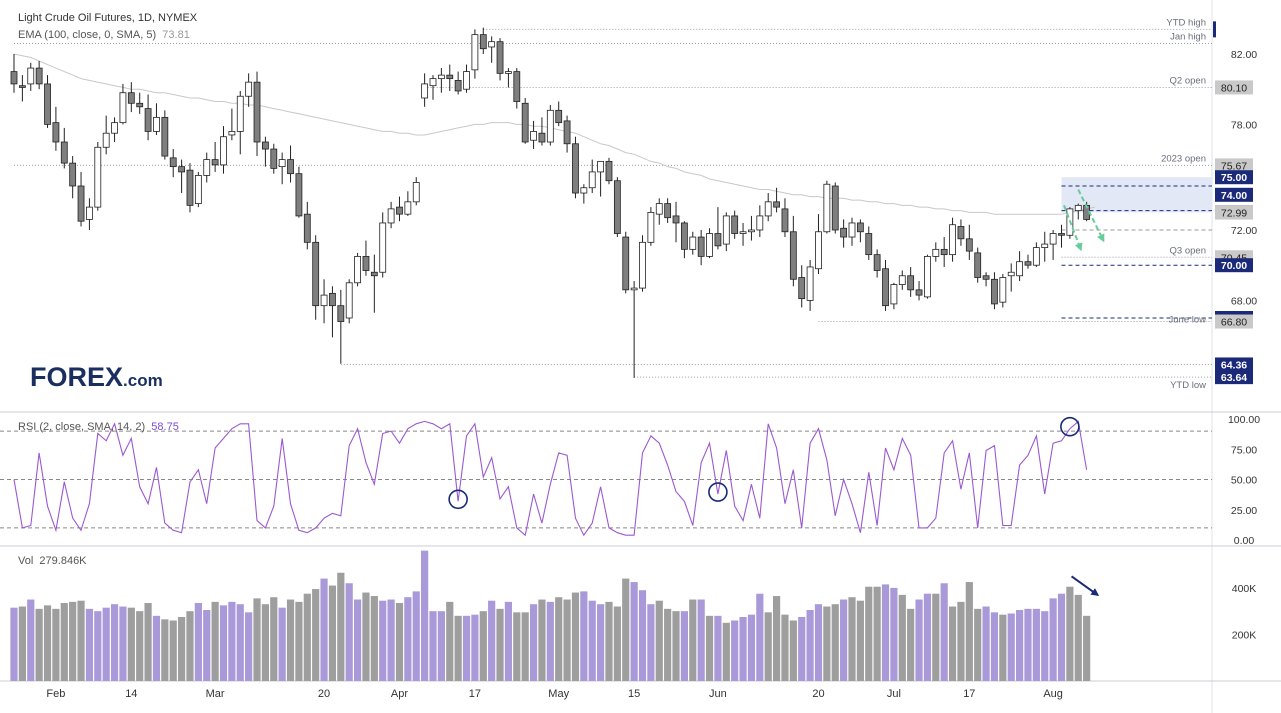 The width and height of the screenshot is (1281, 713). What do you see at coordinates (634, 694) in the screenshot?
I see `time-axis-tick: 15` at bounding box center [634, 694].